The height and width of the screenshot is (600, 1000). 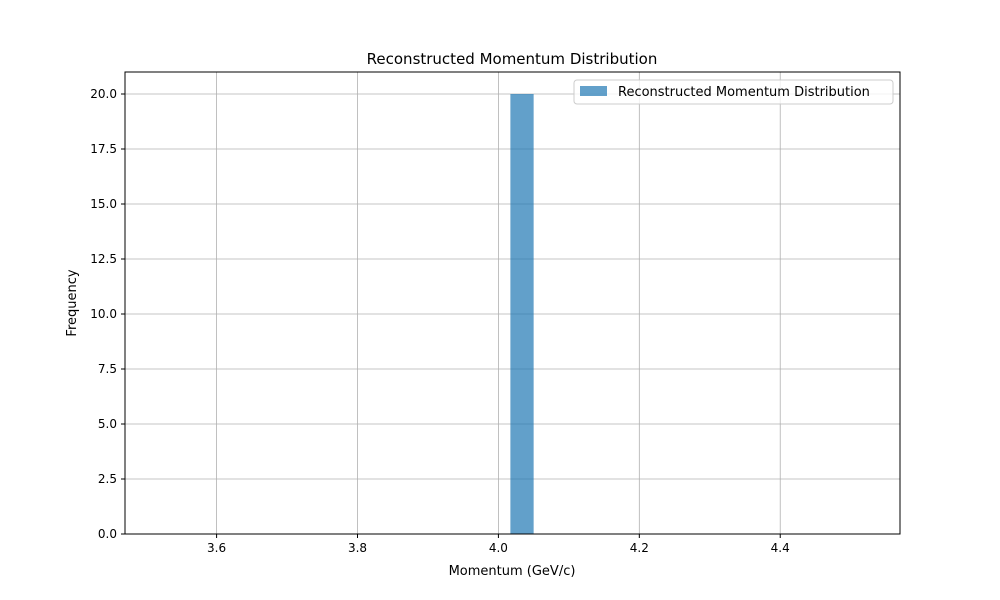 What do you see at coordinates (216, 548) in the screenshot?
I see `x-tick-label: 3.6` at bounding box center [216, 548].